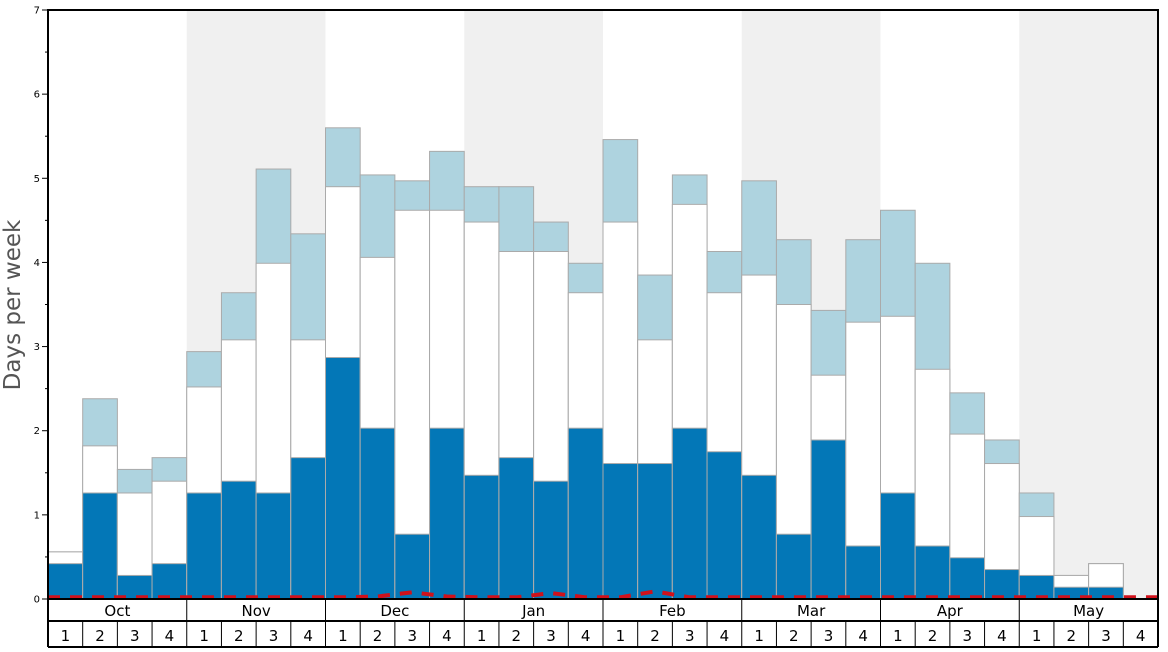 This screenshot has width=1168, height=652. I want to click on week-label-1: 1, so click(66, 636).